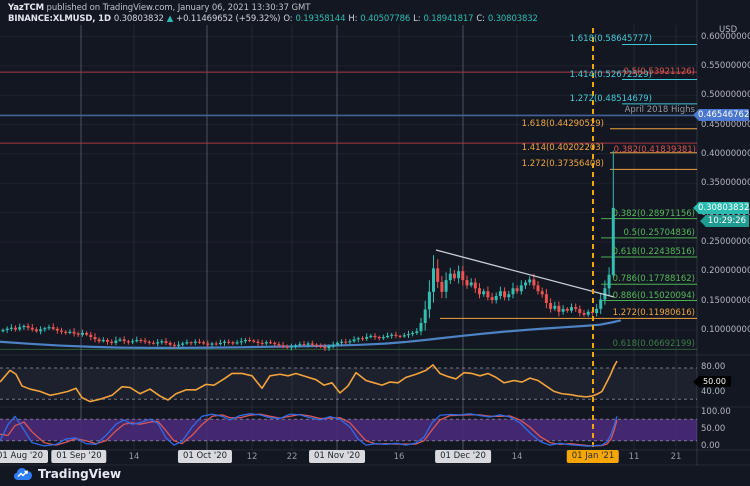 This screenshot has width=750, height=486. I want to click on ohlc-key: L:, so click(417, 19).